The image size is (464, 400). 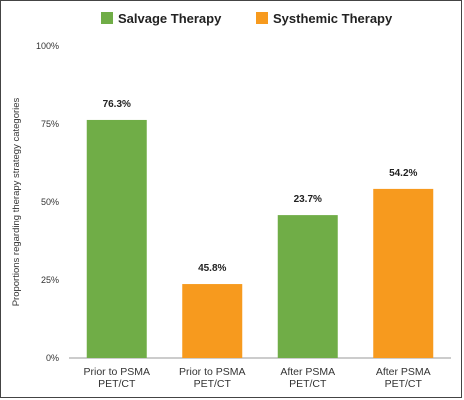 I want to click on legend: Salvage Therapy Systhemic Therapy, so click(x=247, y=18).